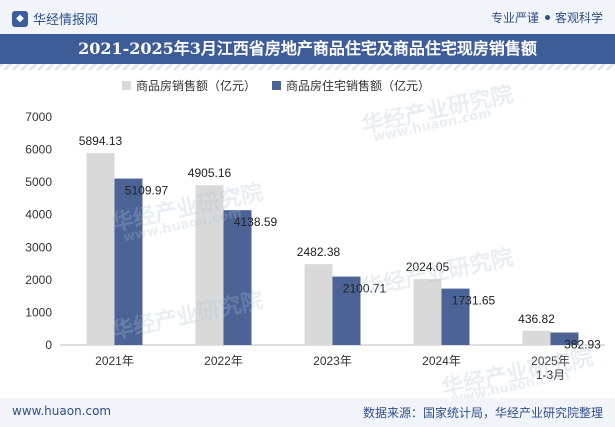  I want to click on y-tick-label: 0, so click(48, 345).